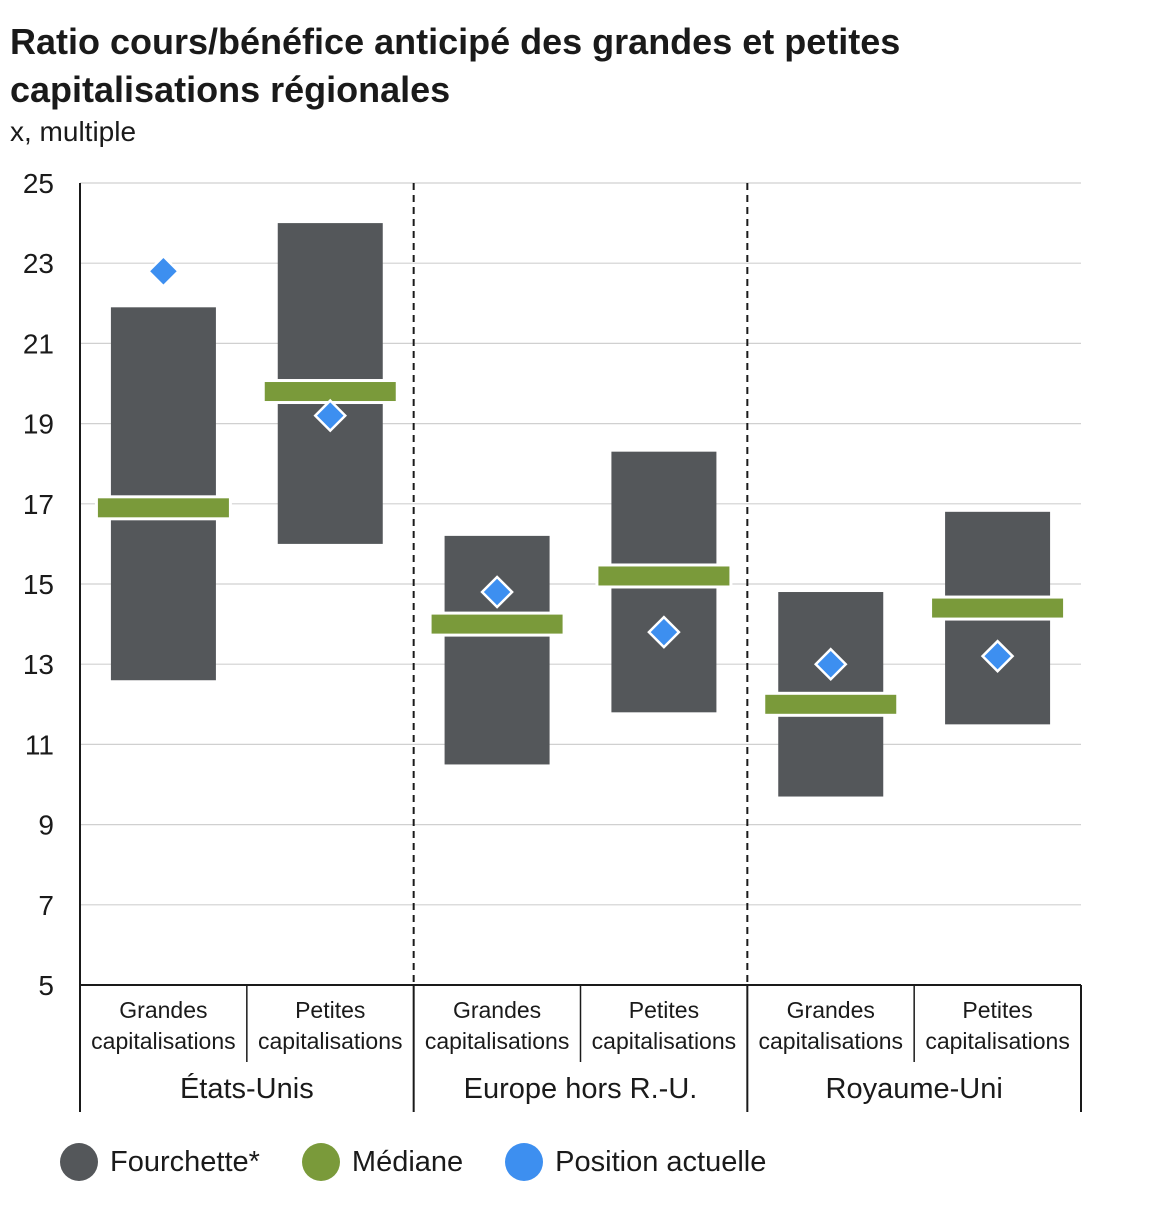 The width and height of the screenshot is (1152, 1208). I want to click on legend-label-current: Position actuelle, so click(661, 1161).